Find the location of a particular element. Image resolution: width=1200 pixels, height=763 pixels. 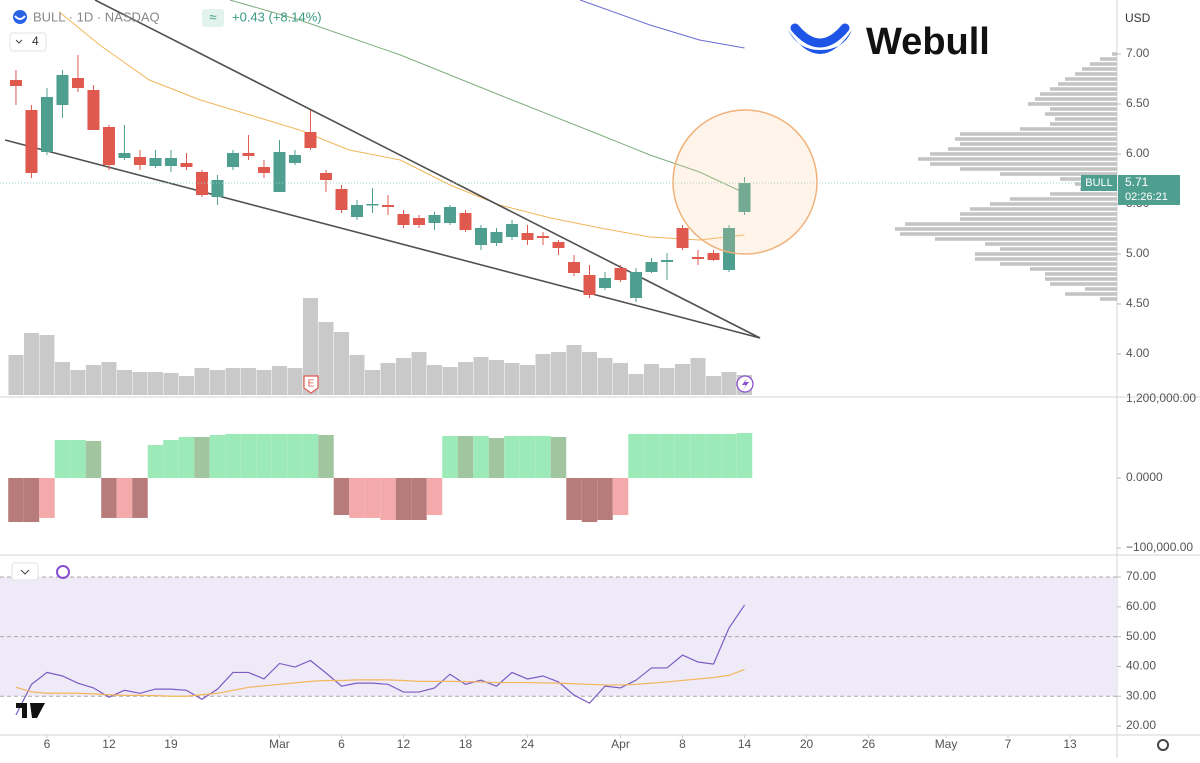

refresh-icon is located at coordinates (63, 572).